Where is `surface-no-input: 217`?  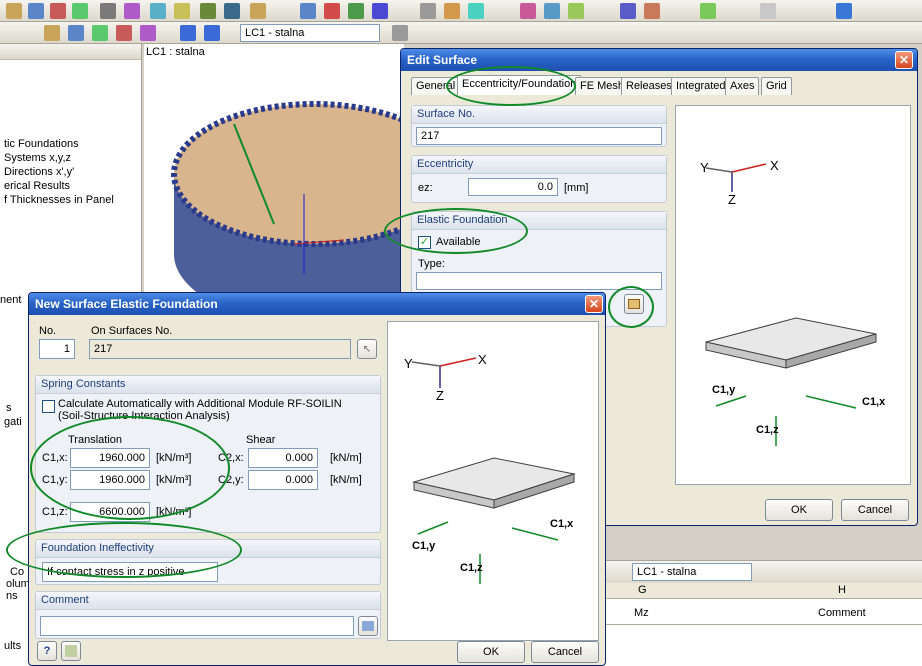
surface-no-input: 217 is located at coordinates (539, 136).